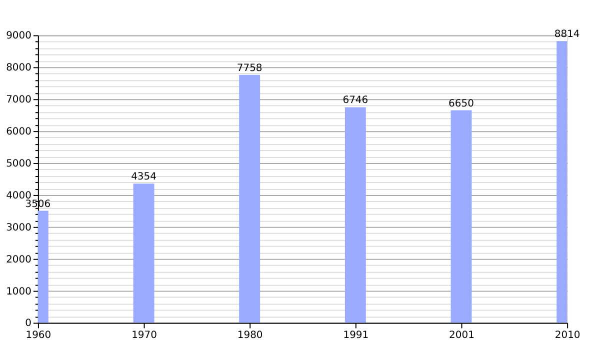 Image resolution: width=610 pixels, height=350 pixels. I want to click on data-label: 4354, so click(143, 177).